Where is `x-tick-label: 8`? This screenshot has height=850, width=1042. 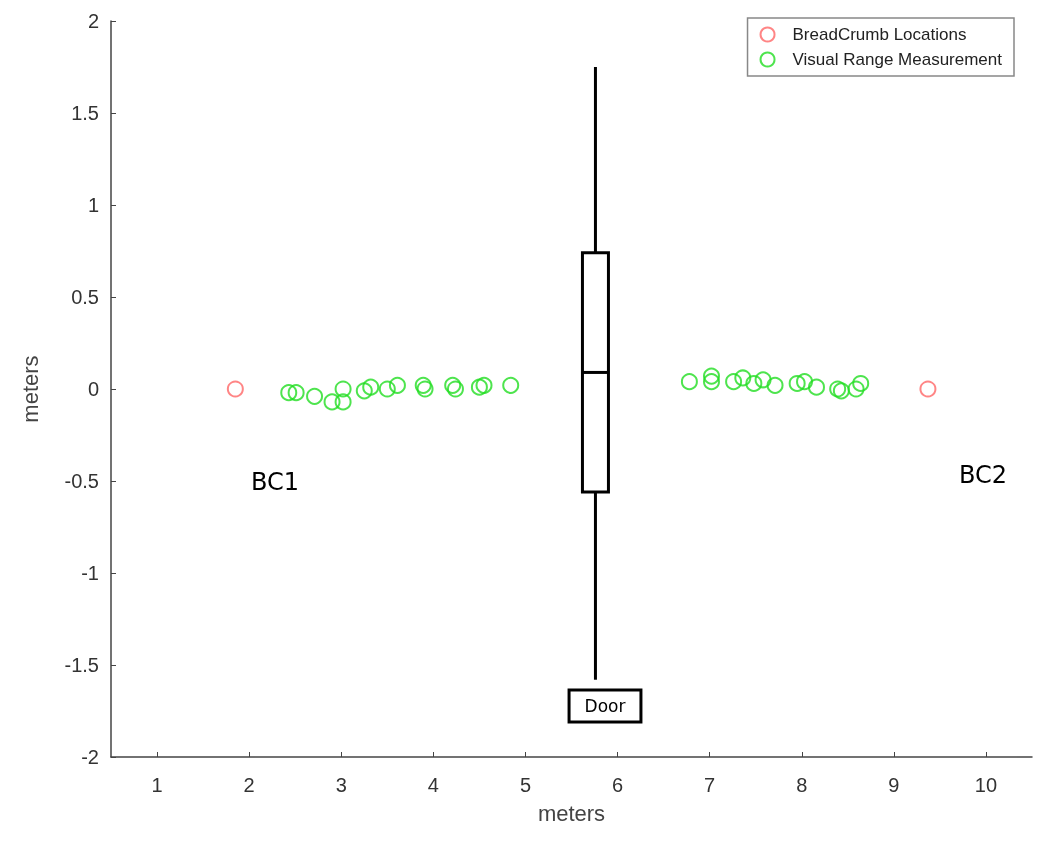
x-tick-label: 8 is located at coordinates (802, 785).